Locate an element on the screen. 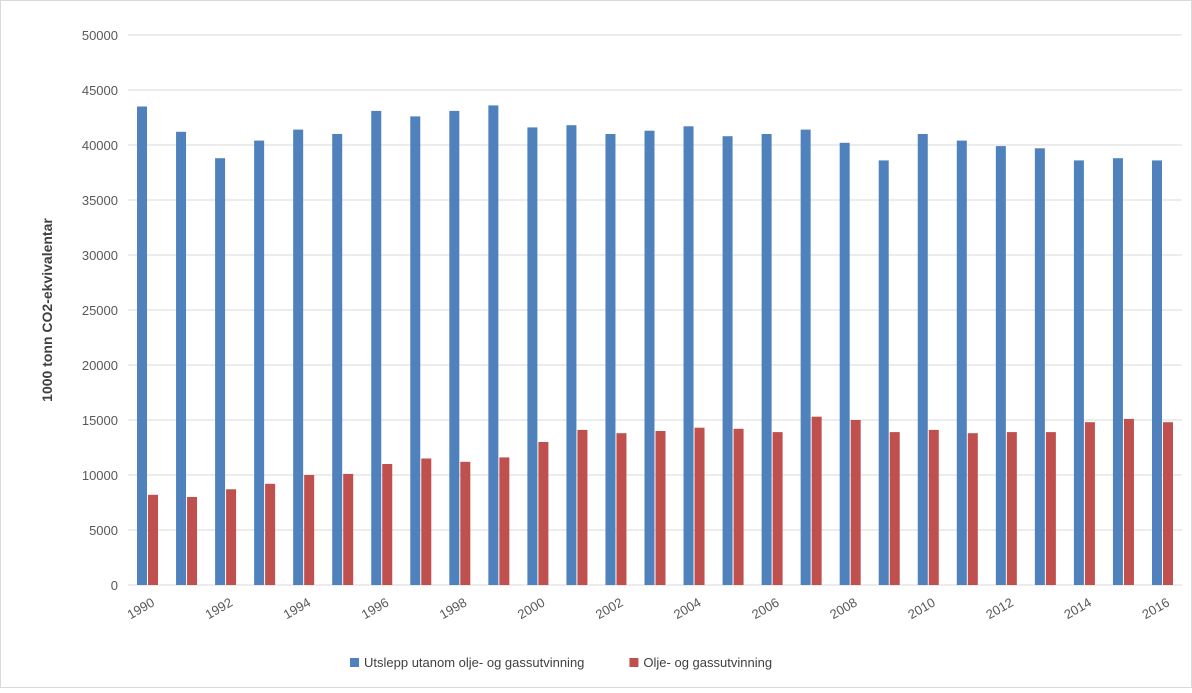  y-tick-label: 50000 is located at coordinates (100, 35).